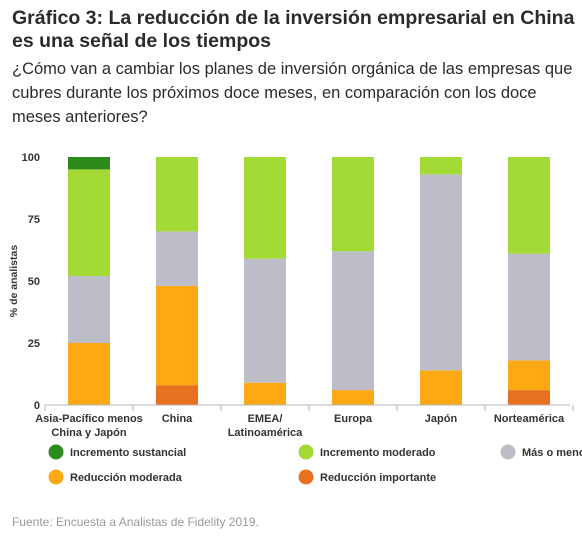 This screenshot has height=538, width=582. I want to click on legend-label: Reducción importante, so click(378, 478).